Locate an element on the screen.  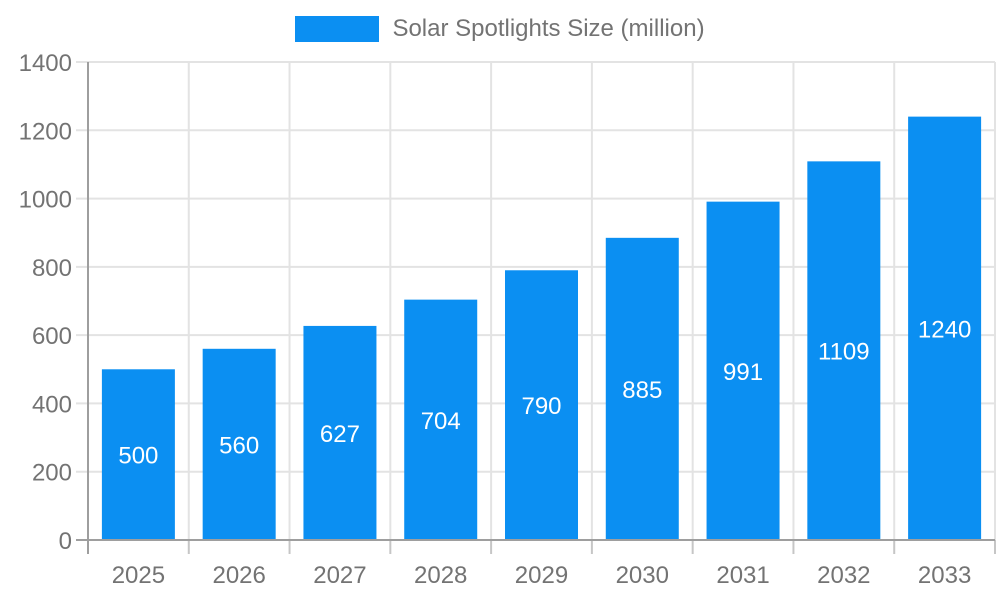
bar-value-label: 790 is located at coordinates (541, 406).